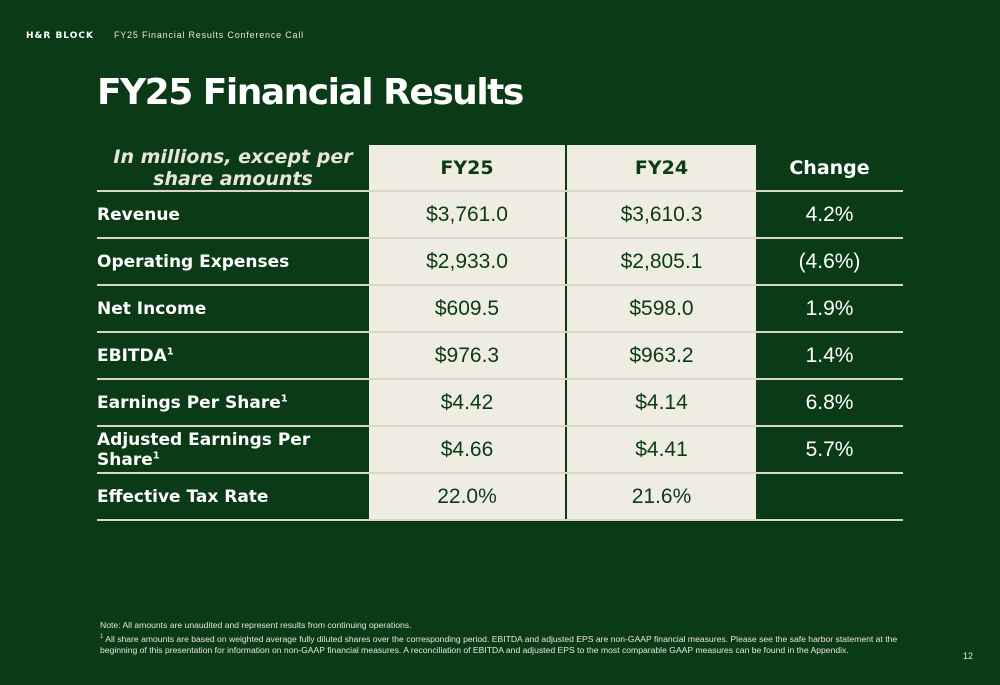  What do you see at coordinates (183, 496) in the screenshot?
I see `row-label-text: Effective Tax Rate` at bounding box center [183, 496].